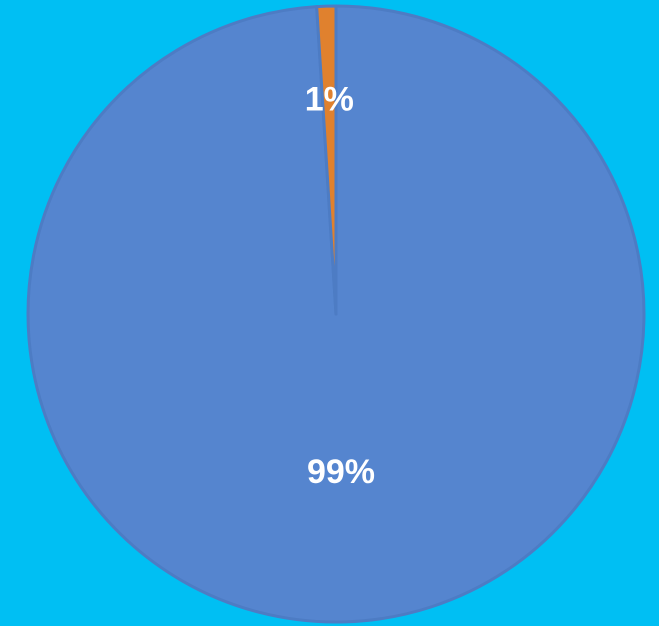  Describe the element at coordinates (326, 160) in the screenshot. I see `pie-slice` at that location.